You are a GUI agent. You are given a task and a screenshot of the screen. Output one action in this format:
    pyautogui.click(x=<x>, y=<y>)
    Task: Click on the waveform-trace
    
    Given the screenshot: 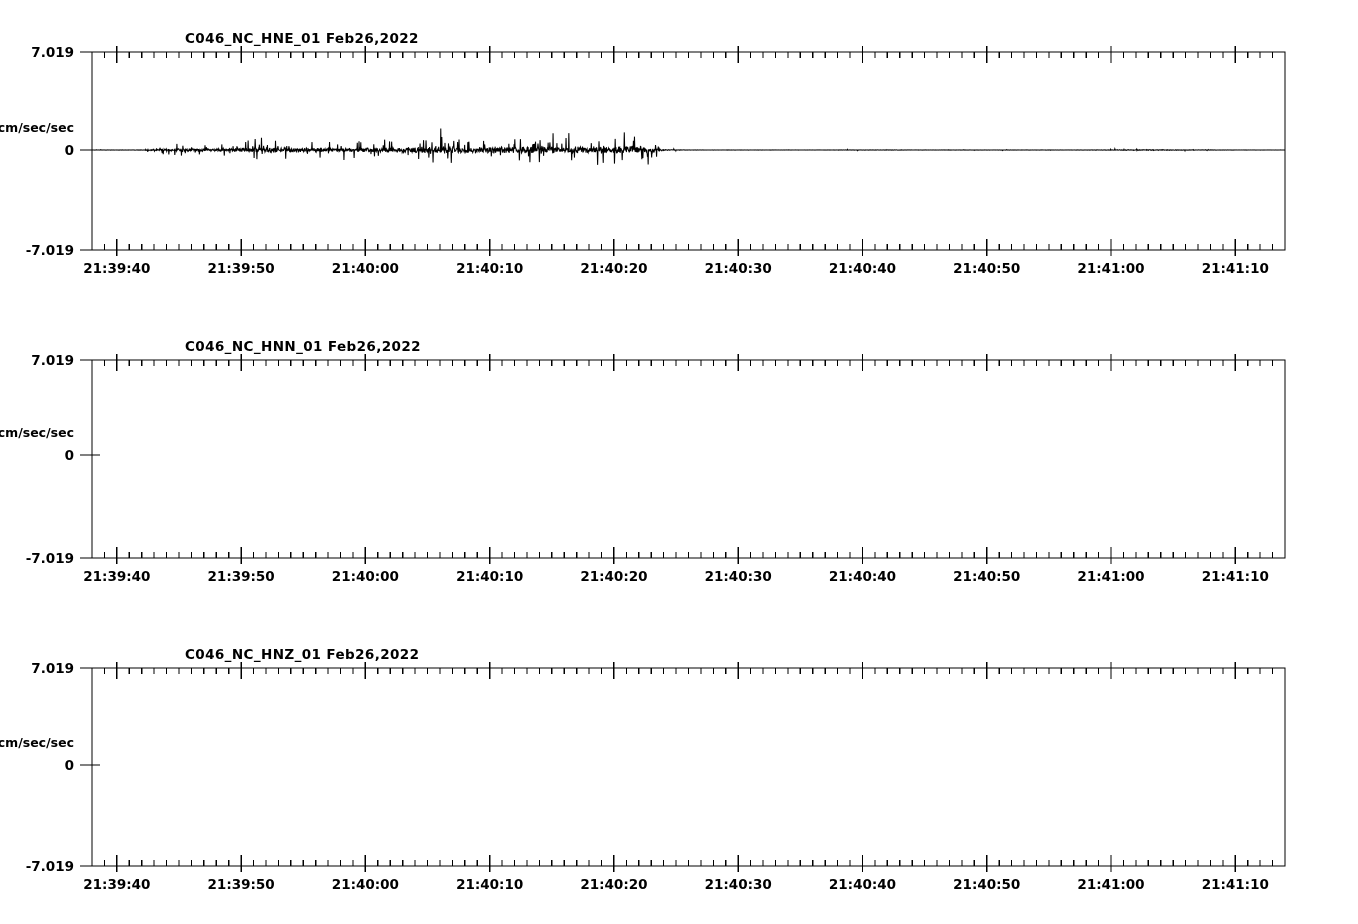 What is the action you would take?
    pyautogui.click(x=688, y=146)
    